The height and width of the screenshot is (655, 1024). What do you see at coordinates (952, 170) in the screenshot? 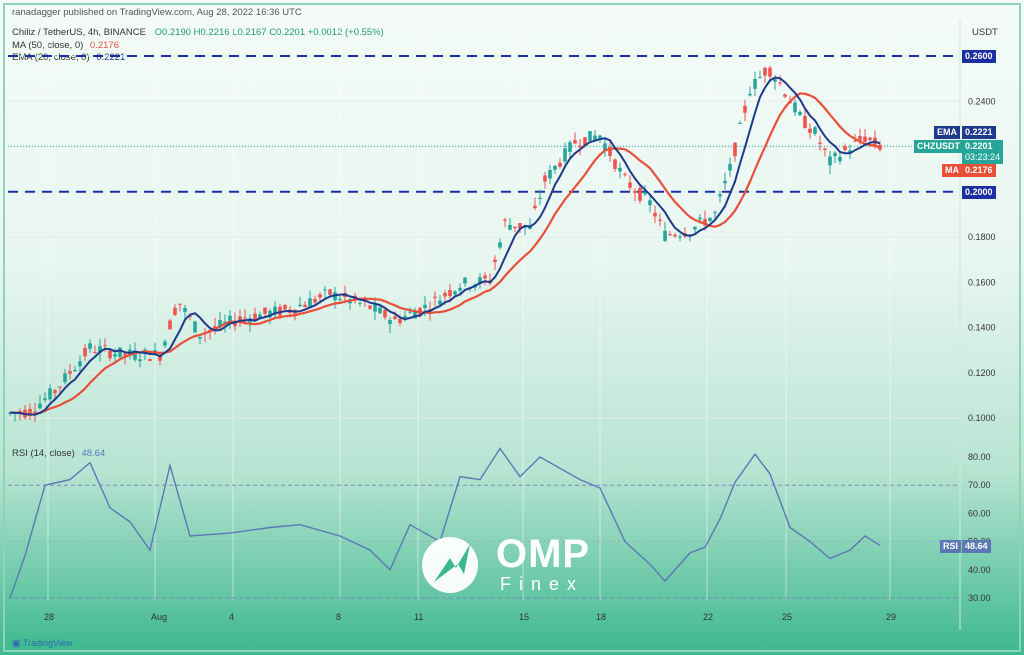
I see `ma-axis-tag: MA` at bounding box center [952, 170].